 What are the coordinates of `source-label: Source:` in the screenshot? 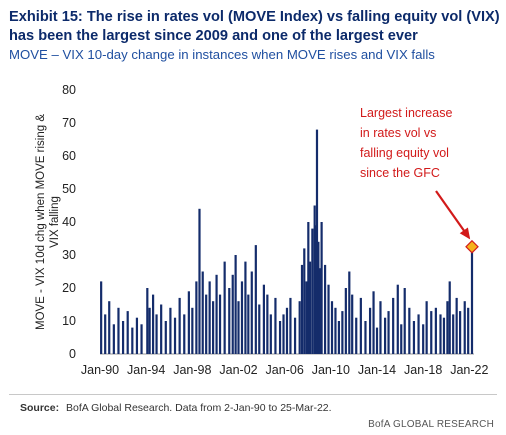 It's located at (40, 408).